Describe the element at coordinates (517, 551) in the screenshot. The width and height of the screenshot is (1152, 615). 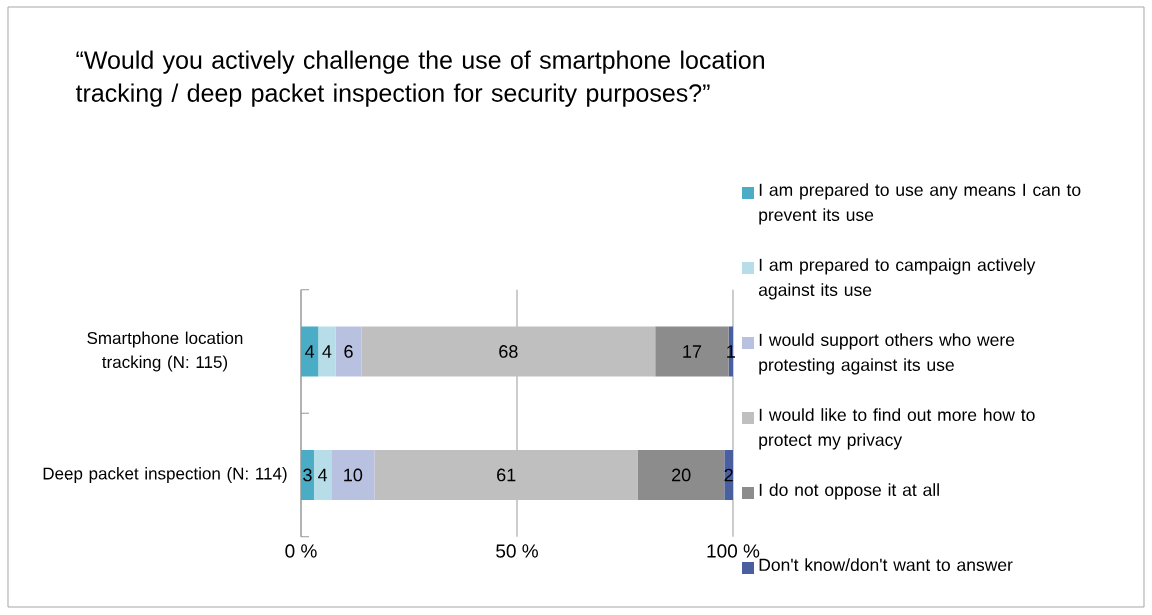
I see `x-tick-label: 50 %` at that location.